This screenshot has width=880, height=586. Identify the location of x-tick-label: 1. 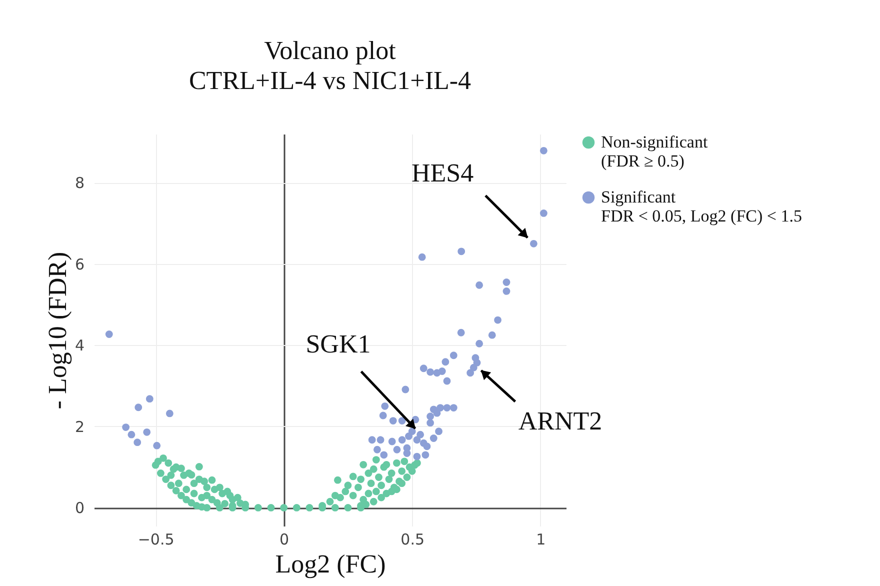
(541, 539).